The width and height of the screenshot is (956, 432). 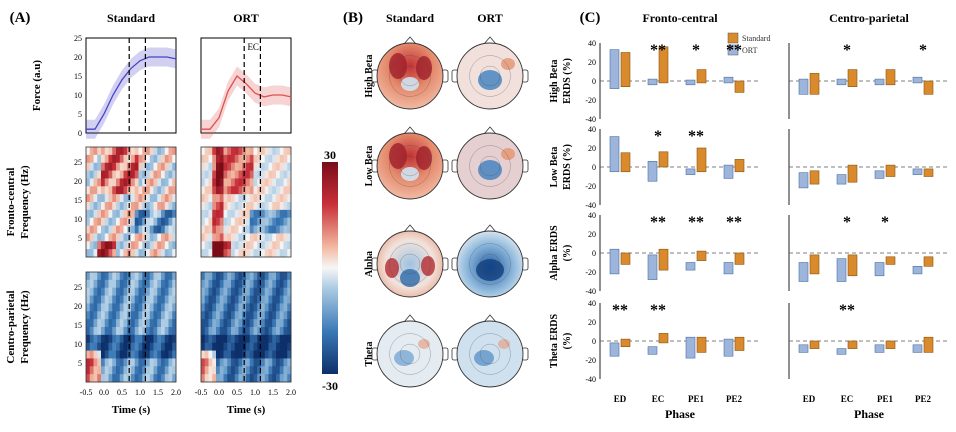 What do you see at coordinates (410, 84) in the screenshot?
I see `topomap-blob` at bounding box center [410, 84].